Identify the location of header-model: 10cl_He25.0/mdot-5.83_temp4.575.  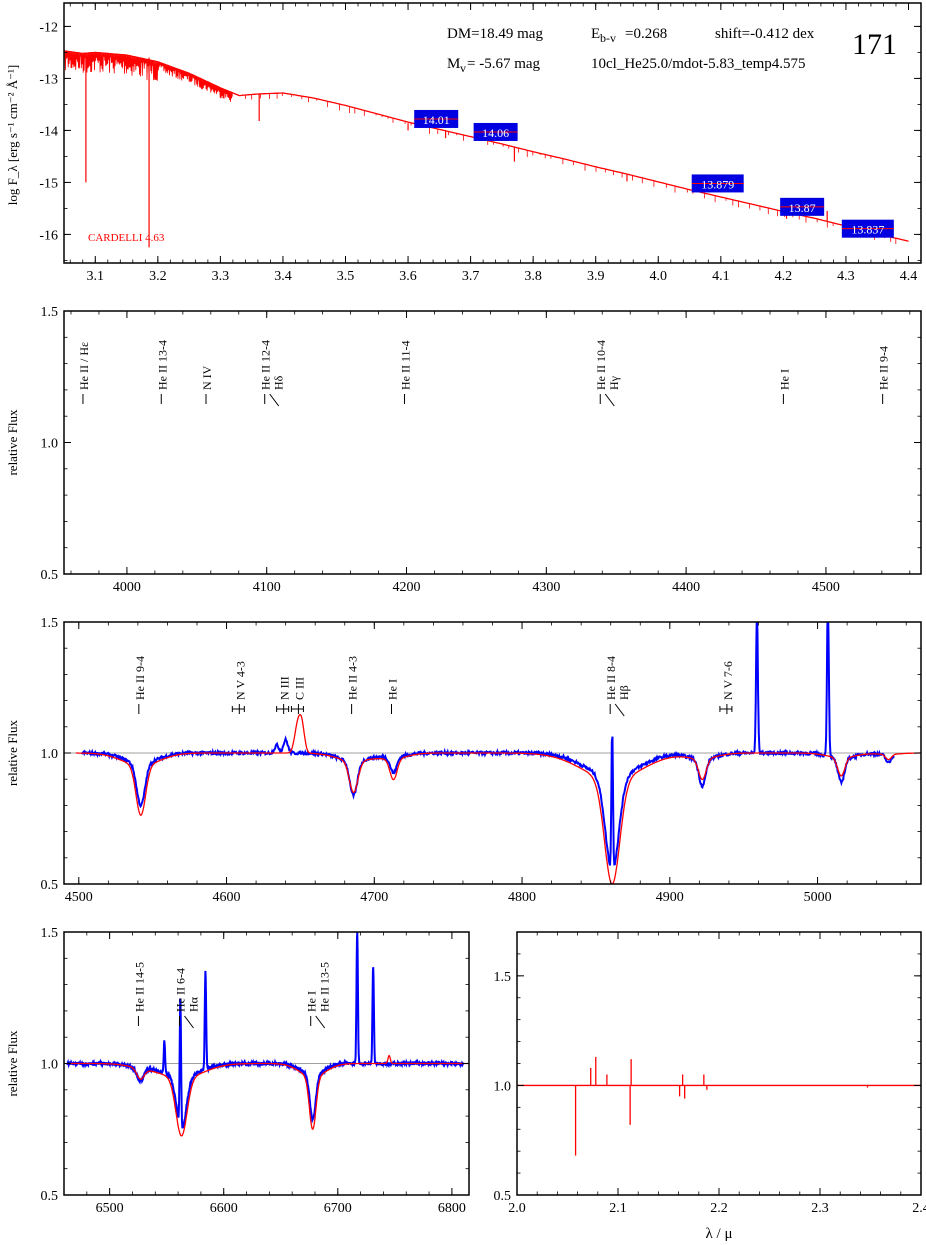
(698, 64).